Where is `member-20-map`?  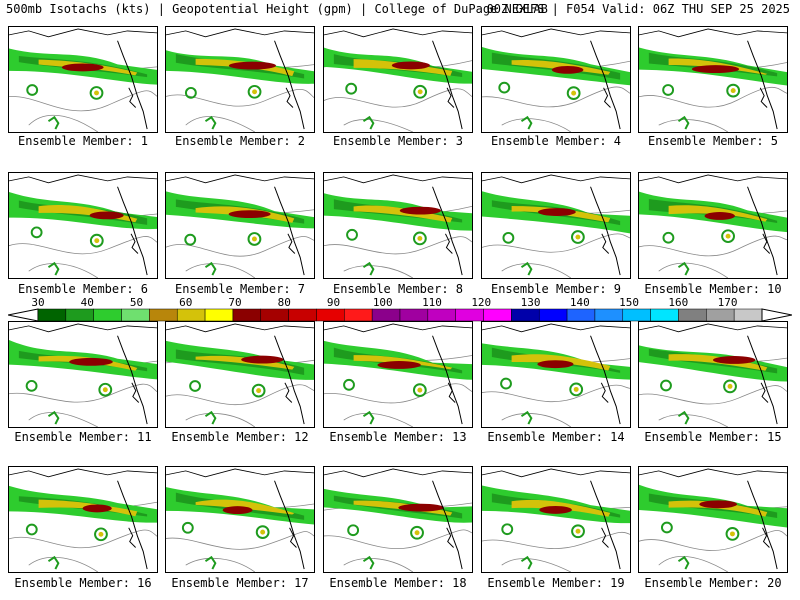 member-20-map is located at coordinates (713, 519).